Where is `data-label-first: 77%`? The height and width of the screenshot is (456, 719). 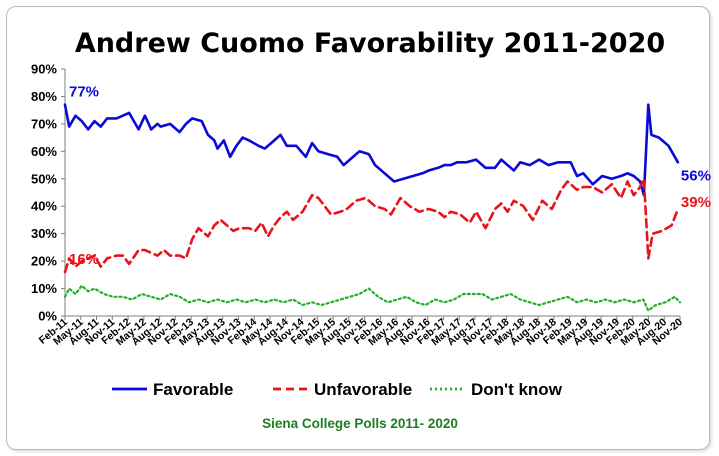 data-label-first: 77% is located at coordinates (84, 92).